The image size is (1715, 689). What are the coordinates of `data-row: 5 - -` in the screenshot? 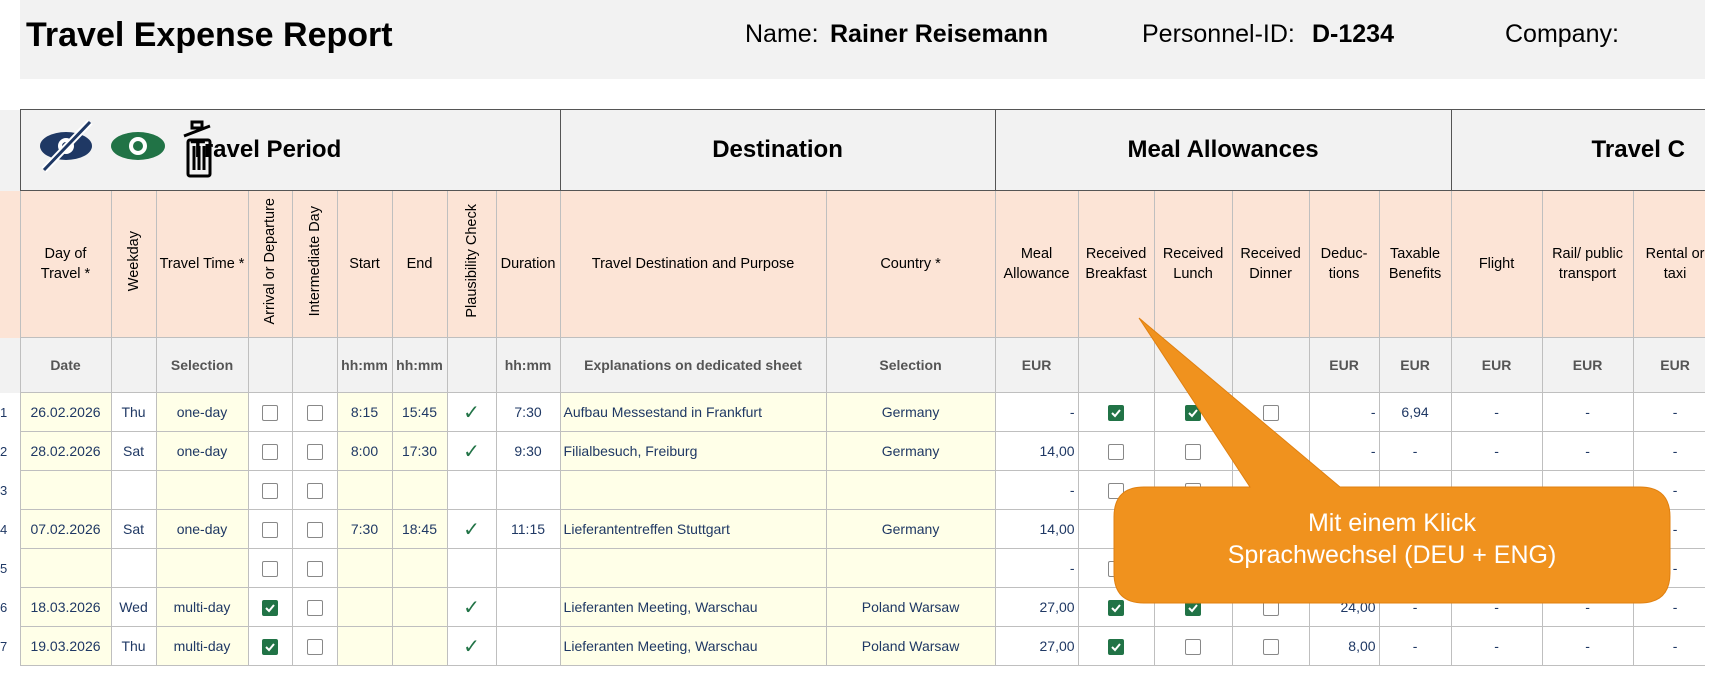 It's located at (852, 568).